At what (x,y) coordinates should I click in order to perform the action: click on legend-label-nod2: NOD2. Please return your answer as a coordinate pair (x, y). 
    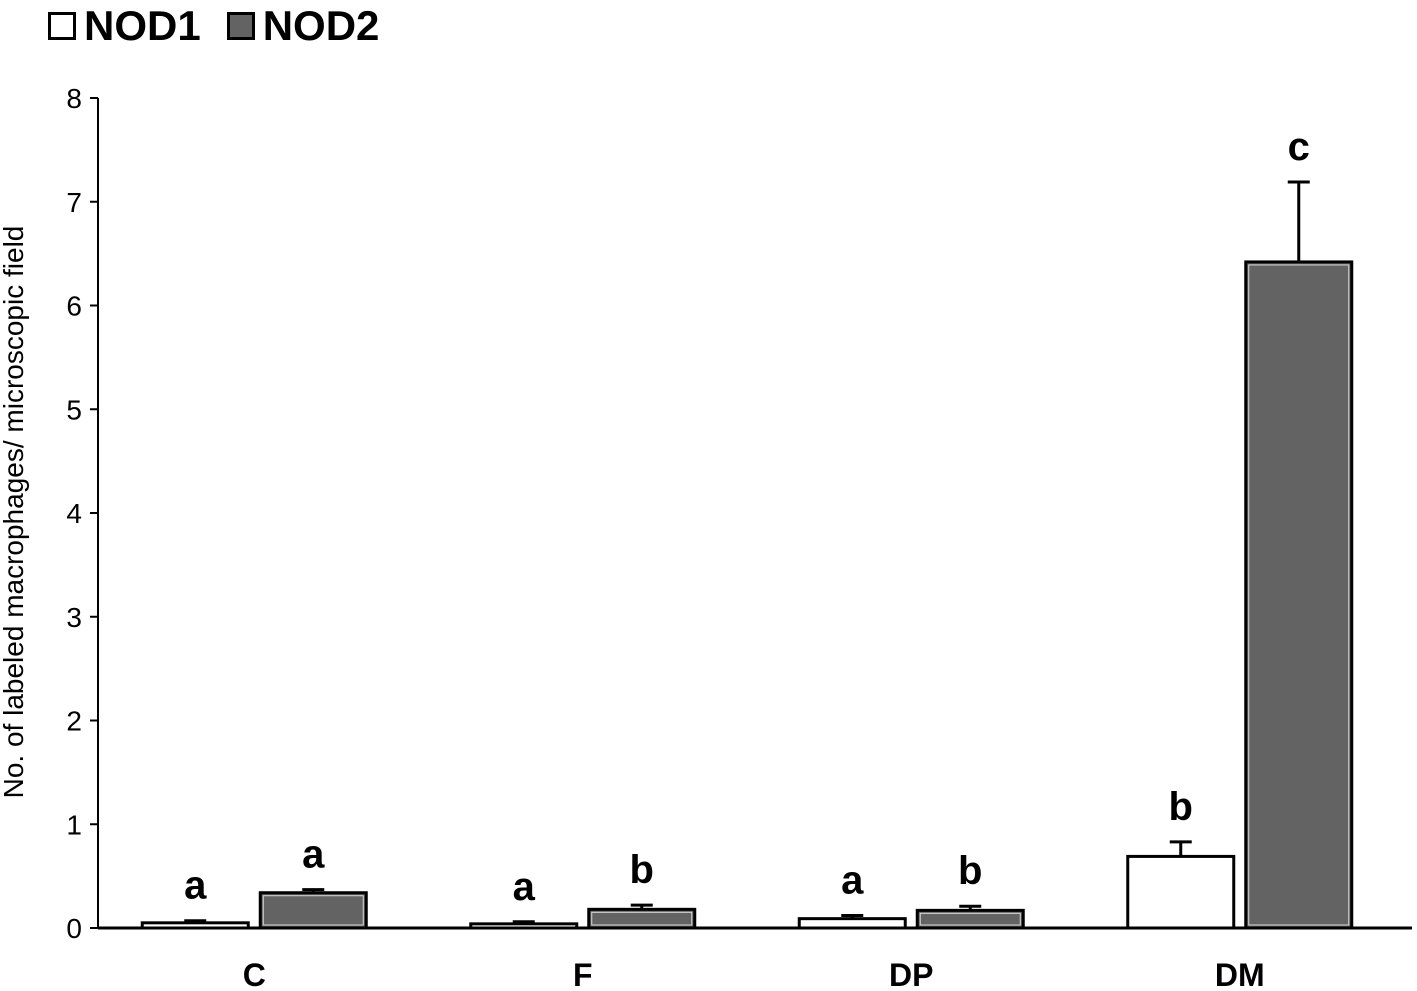
    Looking at the image, I should click on (321, 25).